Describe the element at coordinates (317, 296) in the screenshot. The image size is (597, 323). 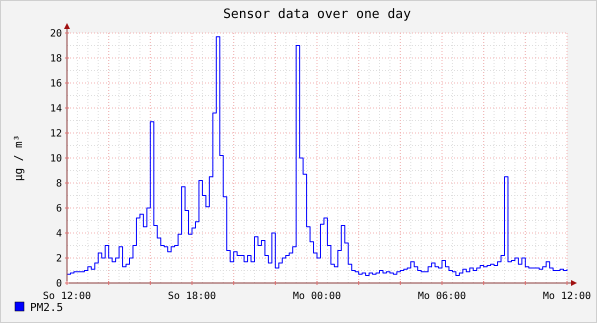
I see `x-tick-label: Mo 00:00` at that location.